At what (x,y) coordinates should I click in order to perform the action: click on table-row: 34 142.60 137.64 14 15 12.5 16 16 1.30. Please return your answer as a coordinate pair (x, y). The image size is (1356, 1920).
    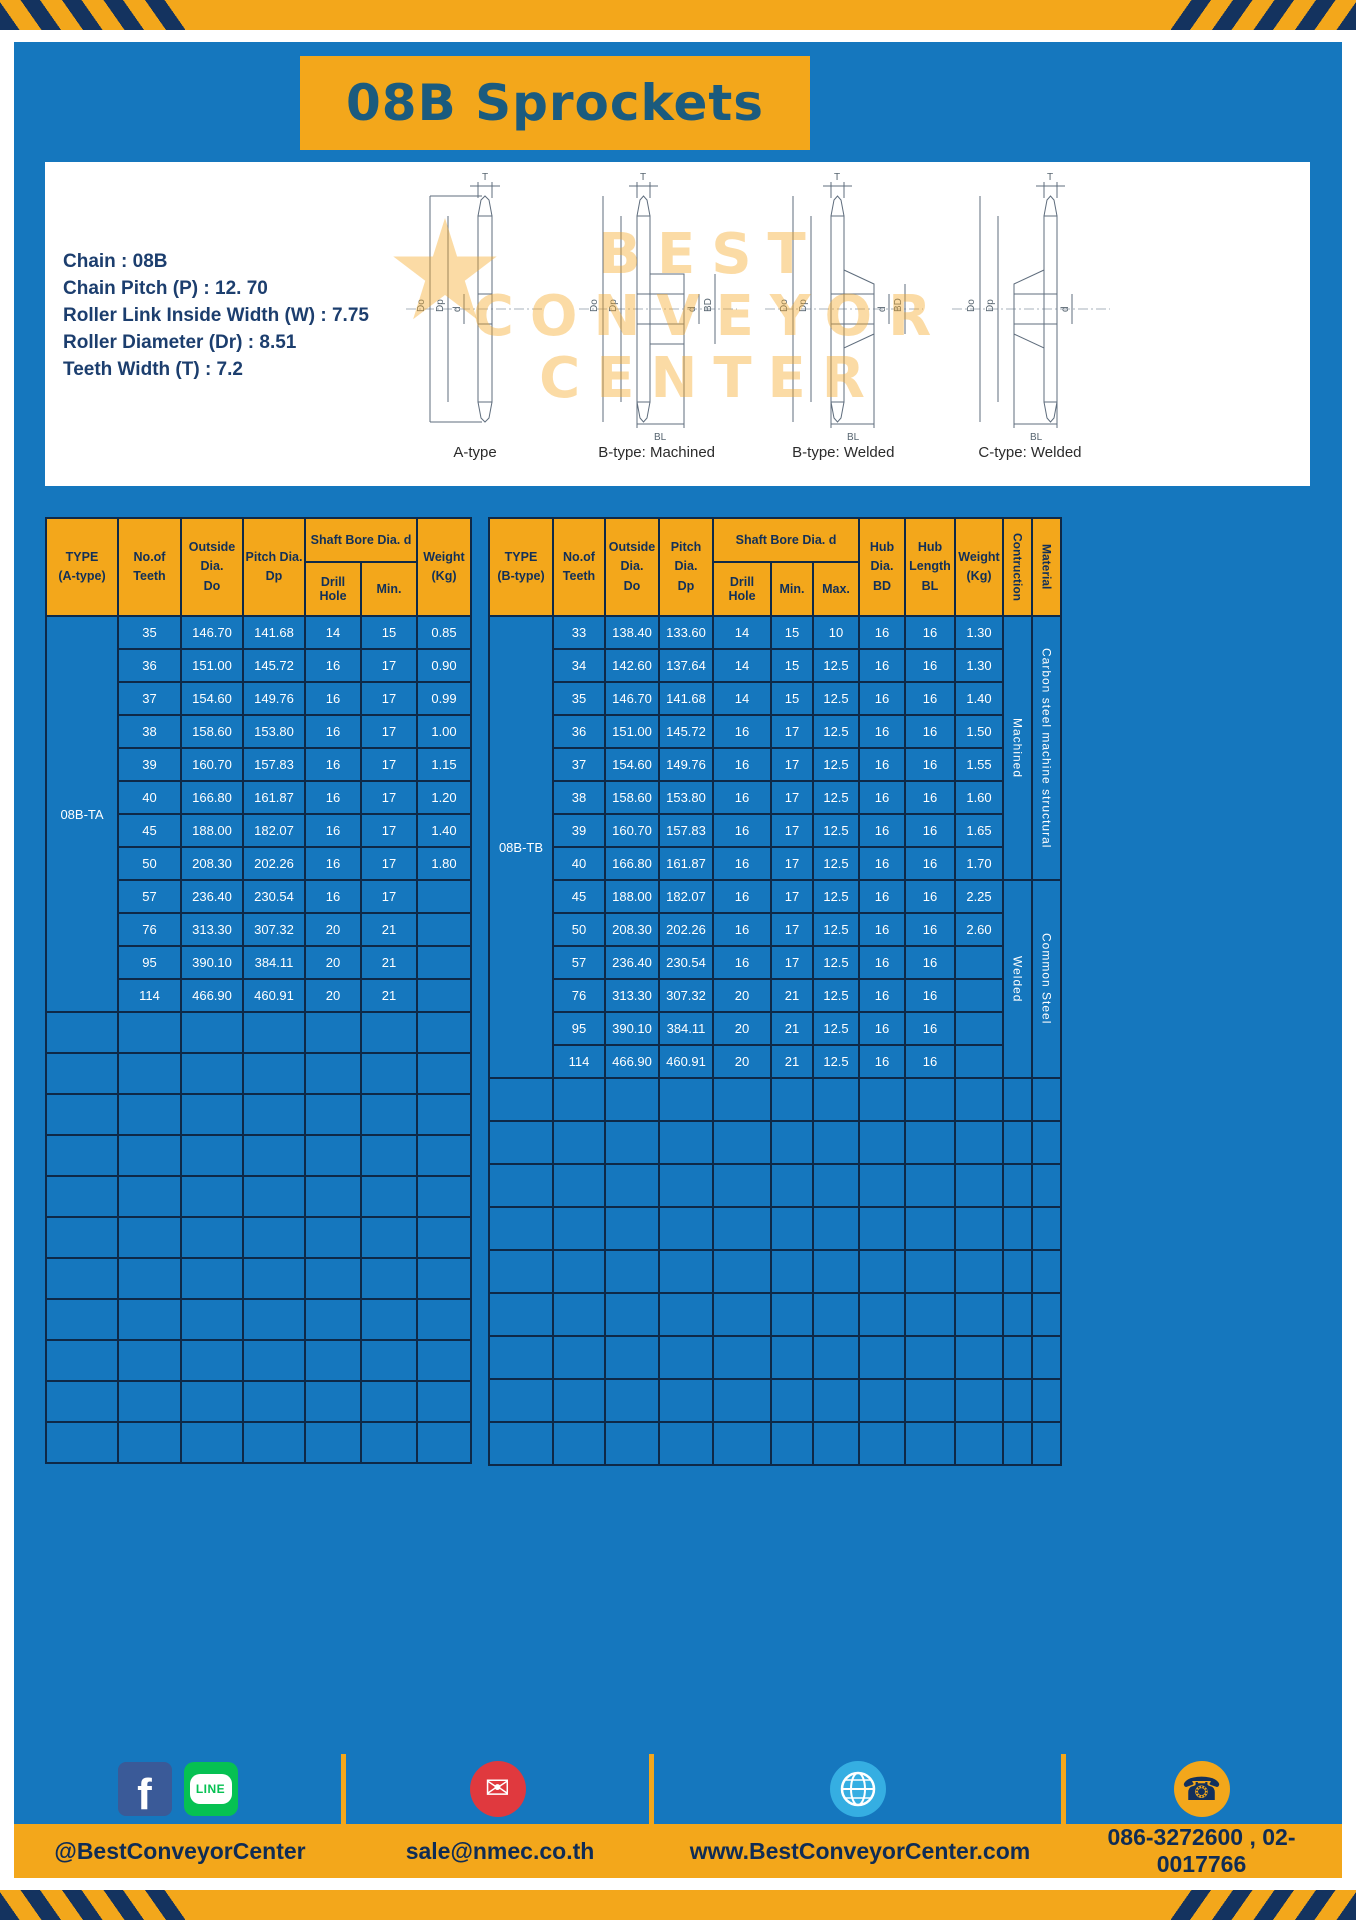
    Looking at the image, I should click on (775, 665).